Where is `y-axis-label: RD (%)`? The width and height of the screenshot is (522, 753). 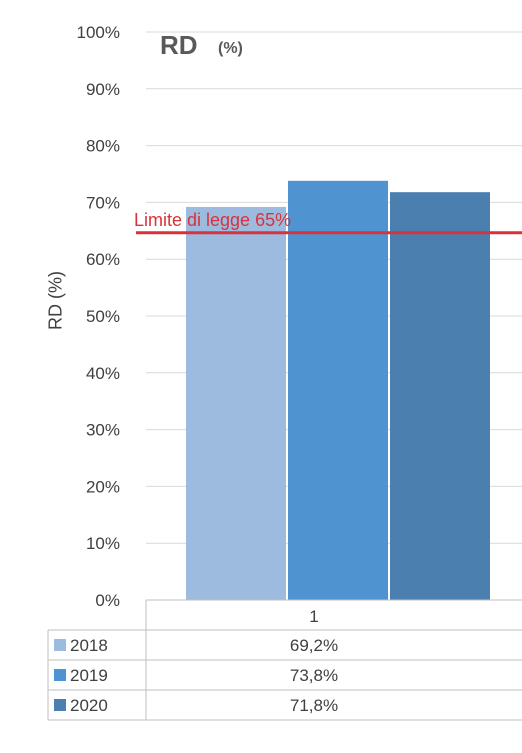 y-axis-label: RD (%) is located at coordinates (55, 300).